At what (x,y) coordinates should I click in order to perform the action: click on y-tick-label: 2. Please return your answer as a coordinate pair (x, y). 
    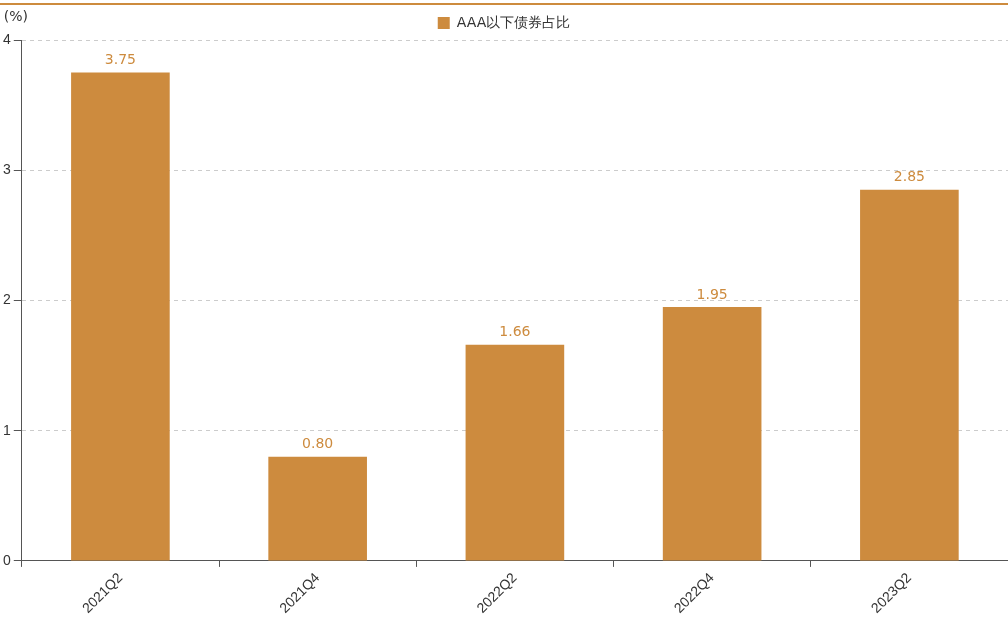
    Looking at the image, I should click on (6, 299).